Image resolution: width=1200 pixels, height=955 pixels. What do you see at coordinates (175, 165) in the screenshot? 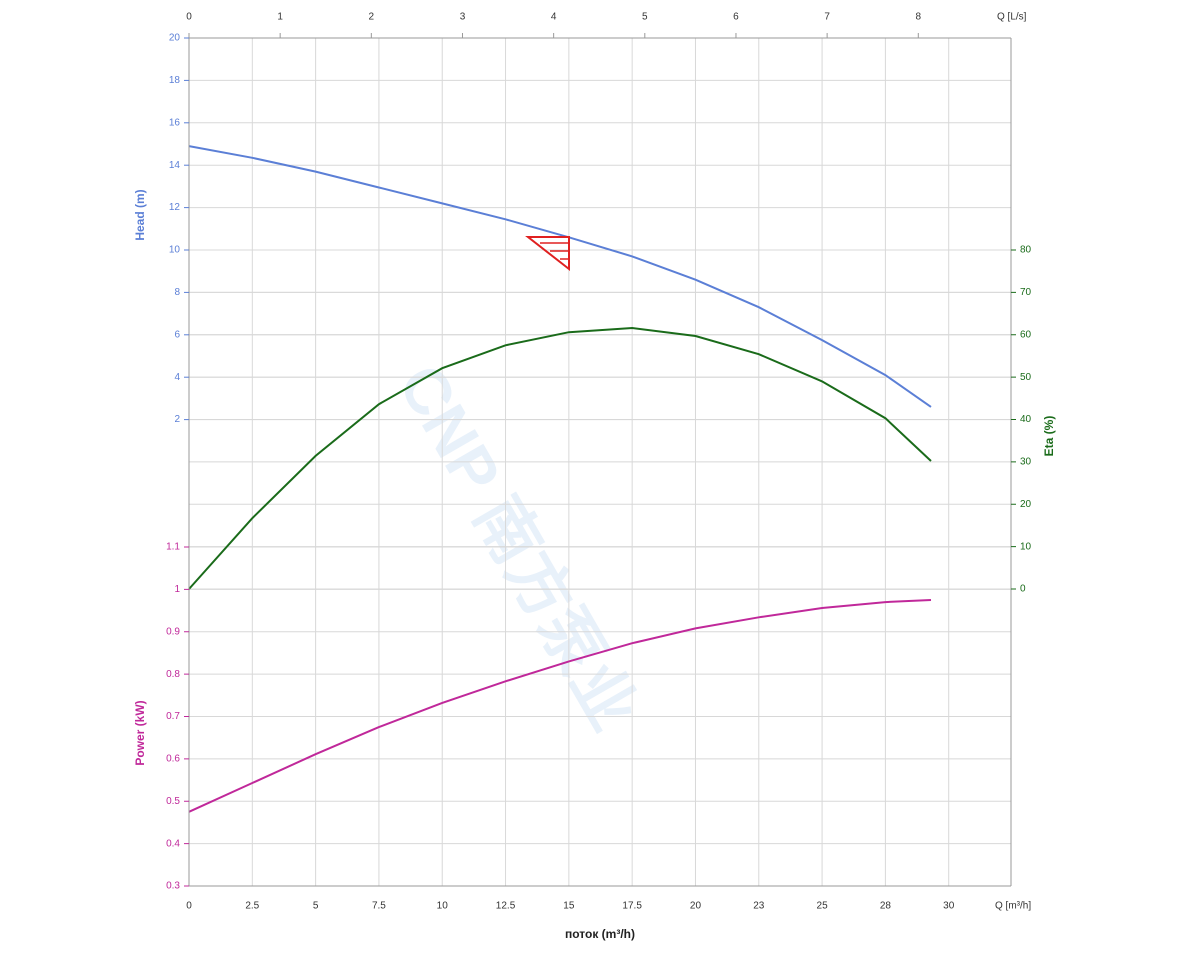
I see `head-tick-label: 14` at bounding box center [175, 165].